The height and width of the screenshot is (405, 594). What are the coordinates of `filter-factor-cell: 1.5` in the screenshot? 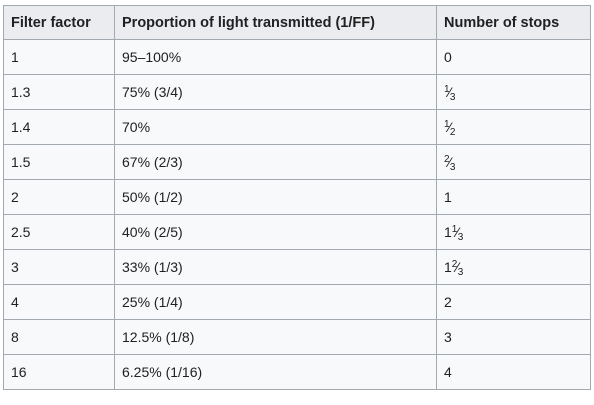 It's located at (59, 162).